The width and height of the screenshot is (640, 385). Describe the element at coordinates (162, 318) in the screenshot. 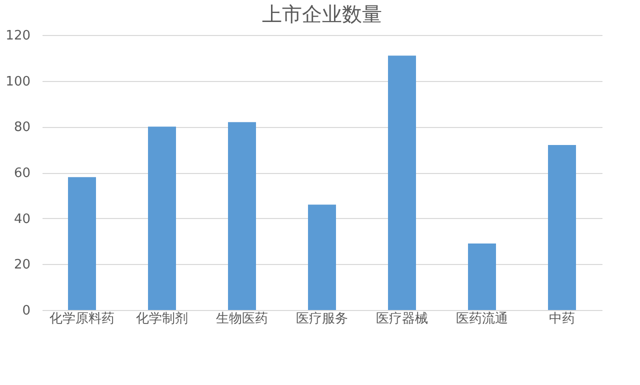

I see `x-tick-label: 化学制剂` at that location.